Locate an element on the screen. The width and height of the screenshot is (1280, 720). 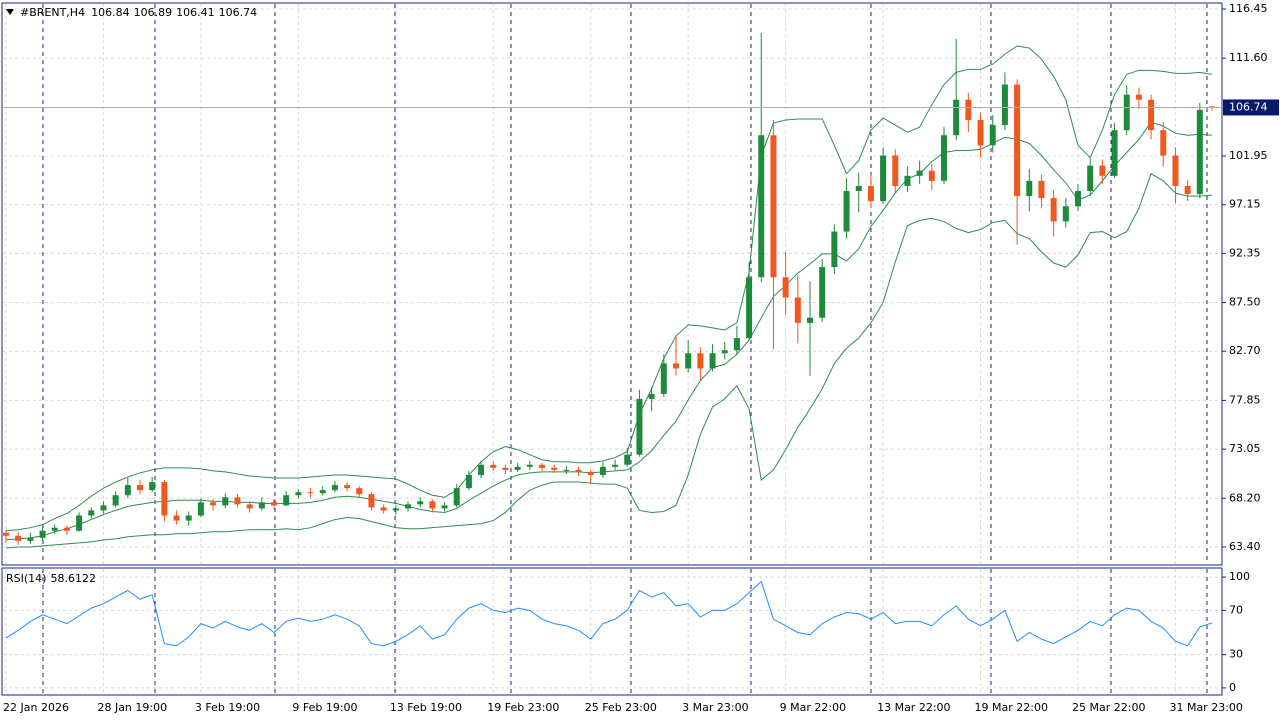
y-tick-label: 70 is located at coordinates (1236, 609).